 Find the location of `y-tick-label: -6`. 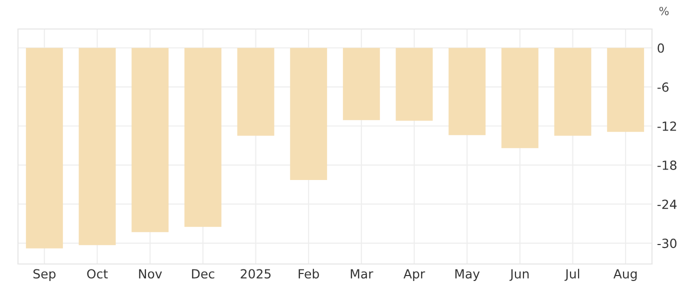

y-tick-label: -6 is located at coordinates (663, 87).